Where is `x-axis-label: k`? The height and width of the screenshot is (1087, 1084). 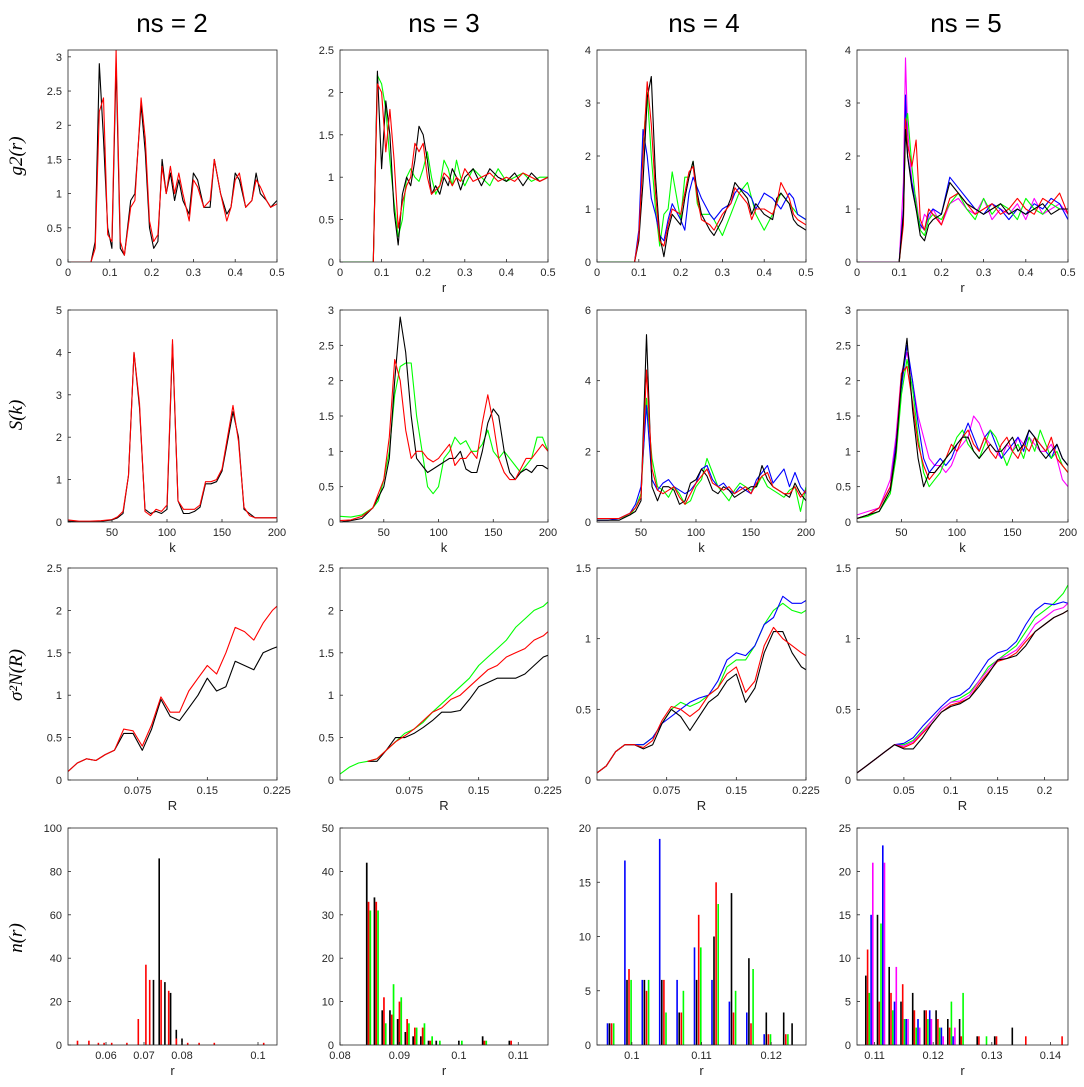
x-axis-label: k is located at coordinates (444, 547).